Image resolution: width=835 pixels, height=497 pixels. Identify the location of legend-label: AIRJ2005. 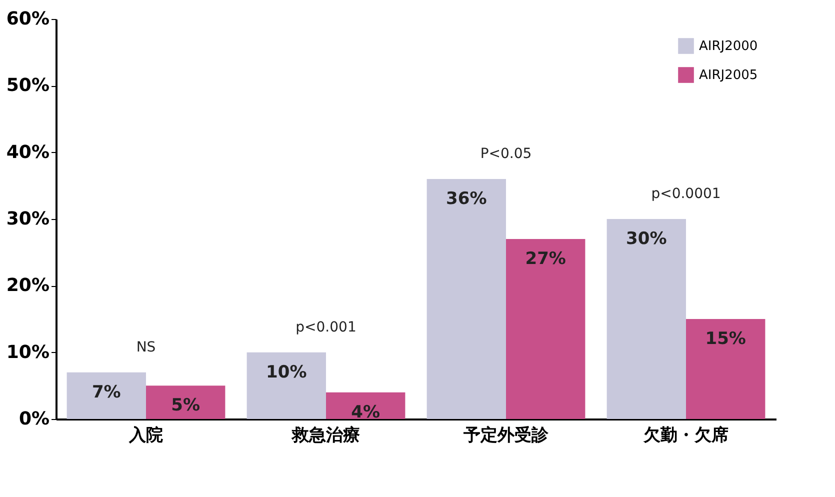
(728, 75).